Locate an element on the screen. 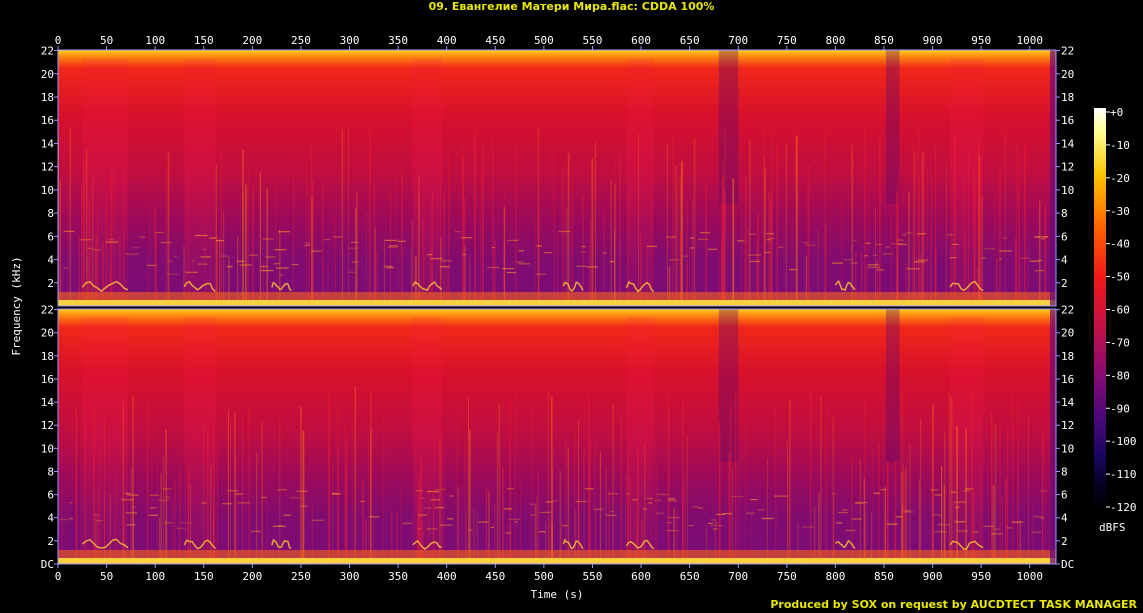 The width and height of the screenshot is (1143, 613). y-tick-label-right: 18 is located at coordinates (1067, 356).